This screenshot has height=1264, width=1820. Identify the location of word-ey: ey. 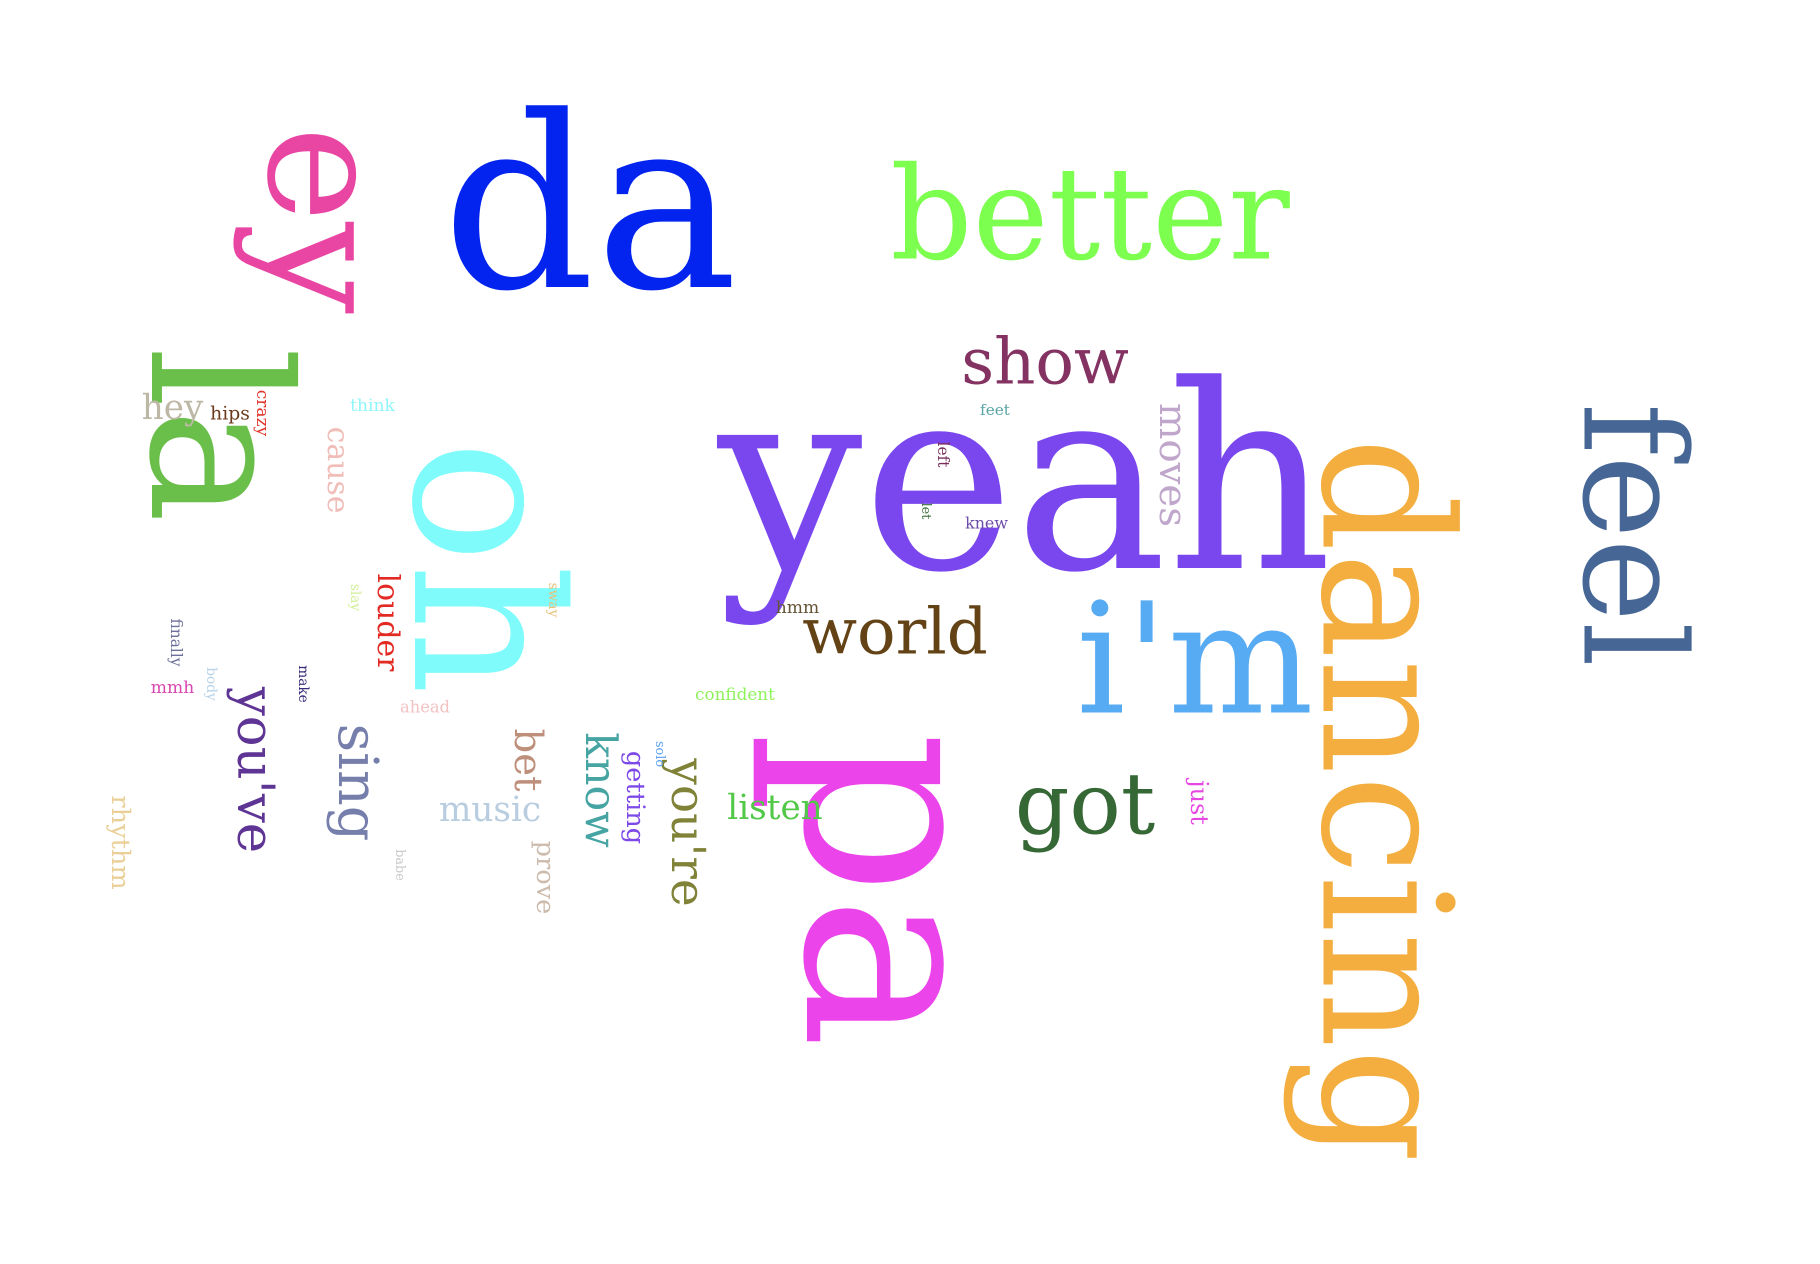
(325, 220).